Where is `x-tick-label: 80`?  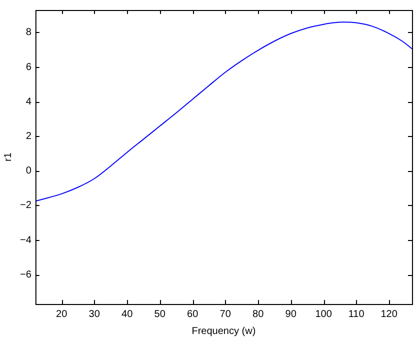
x-tick-label: 80 is located at coordinates (258, 314).